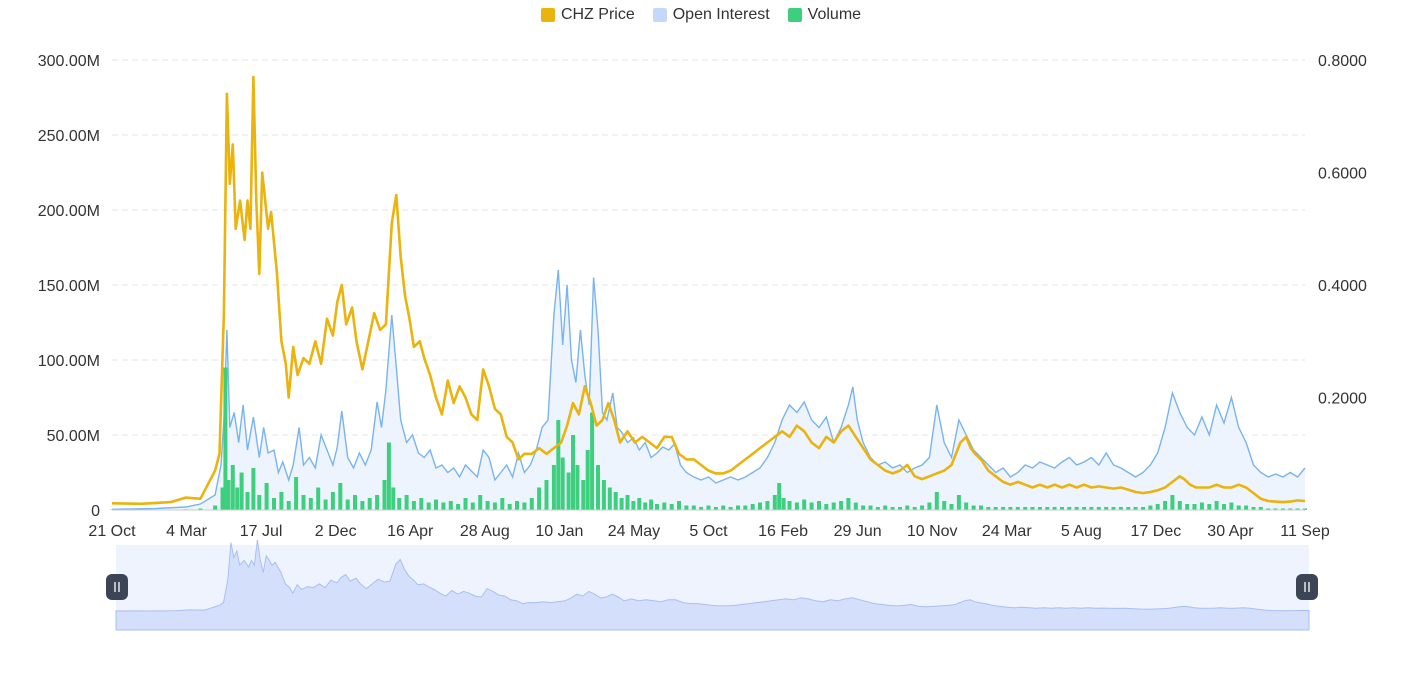 Image resolution: width=1402 pixels, height=675 pixels. What do you see at coordinates (708, 531) in the screenshot?
I see `x-tick-label: 5 Oct` at bounding box center [708, 531].